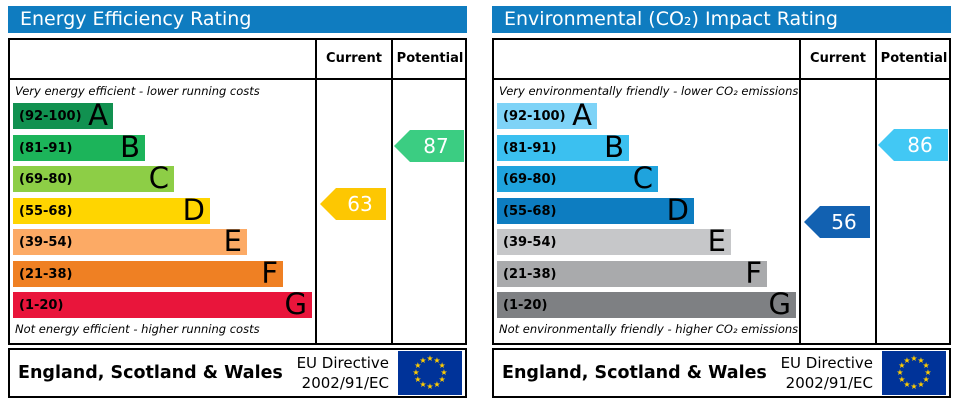 The height and width of the screenshot is (404, 957). I want to click on current-rating-value: 56, so click(844, 222).